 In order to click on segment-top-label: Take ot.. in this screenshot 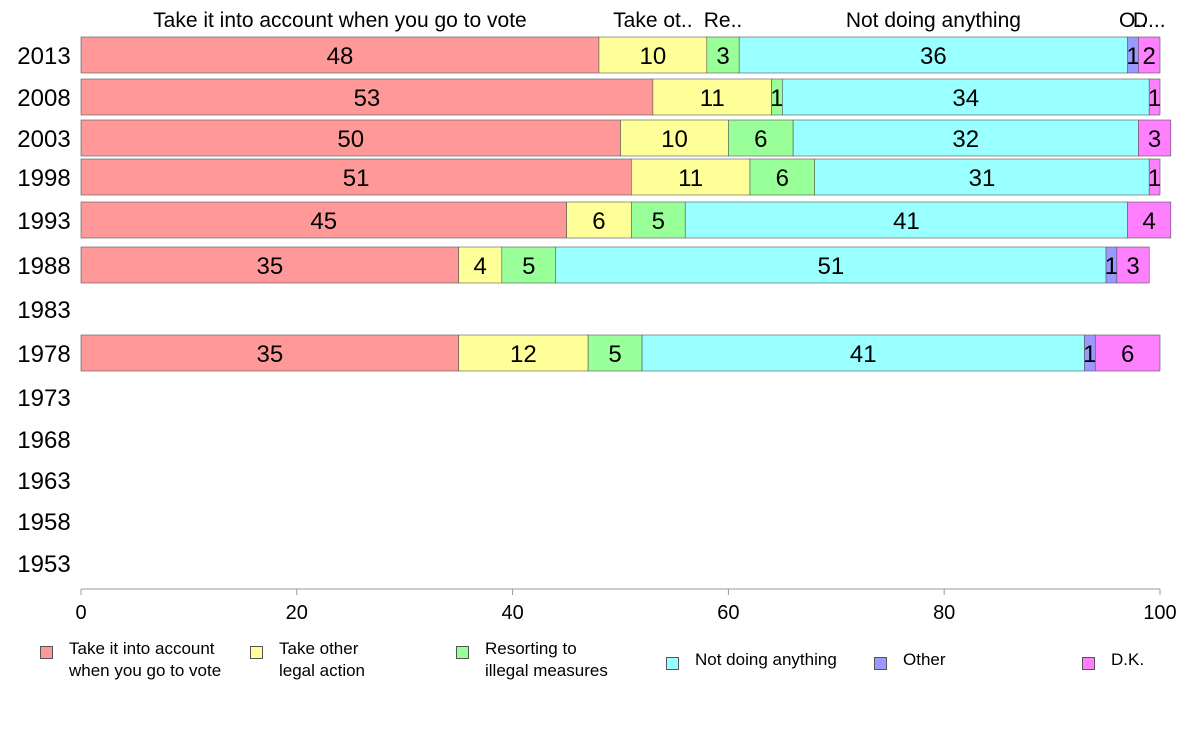, I will do `click(652, 20)`.